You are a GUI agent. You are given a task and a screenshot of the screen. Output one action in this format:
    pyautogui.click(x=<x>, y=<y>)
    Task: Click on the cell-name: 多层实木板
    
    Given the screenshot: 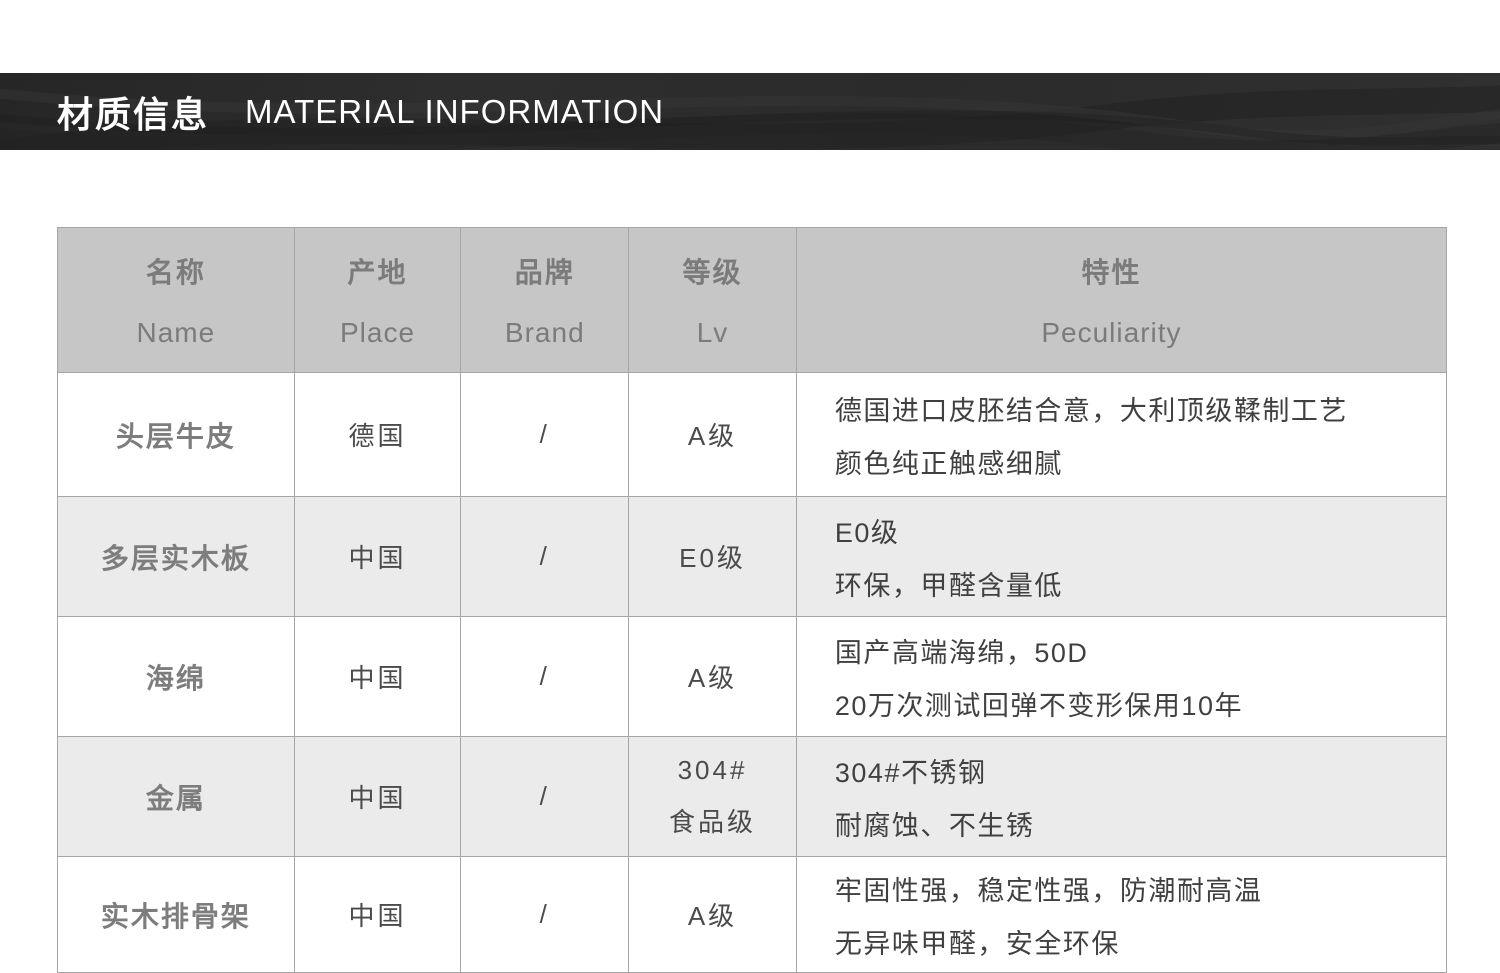 What is the action you would take?
    pyautogui.click(x=176, y=556)
    